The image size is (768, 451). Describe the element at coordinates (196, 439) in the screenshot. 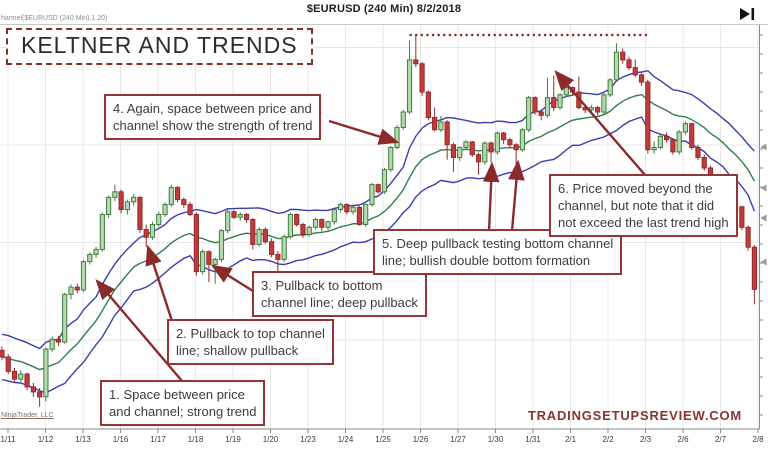

I see `x-axis-label: 1/18` at that location.